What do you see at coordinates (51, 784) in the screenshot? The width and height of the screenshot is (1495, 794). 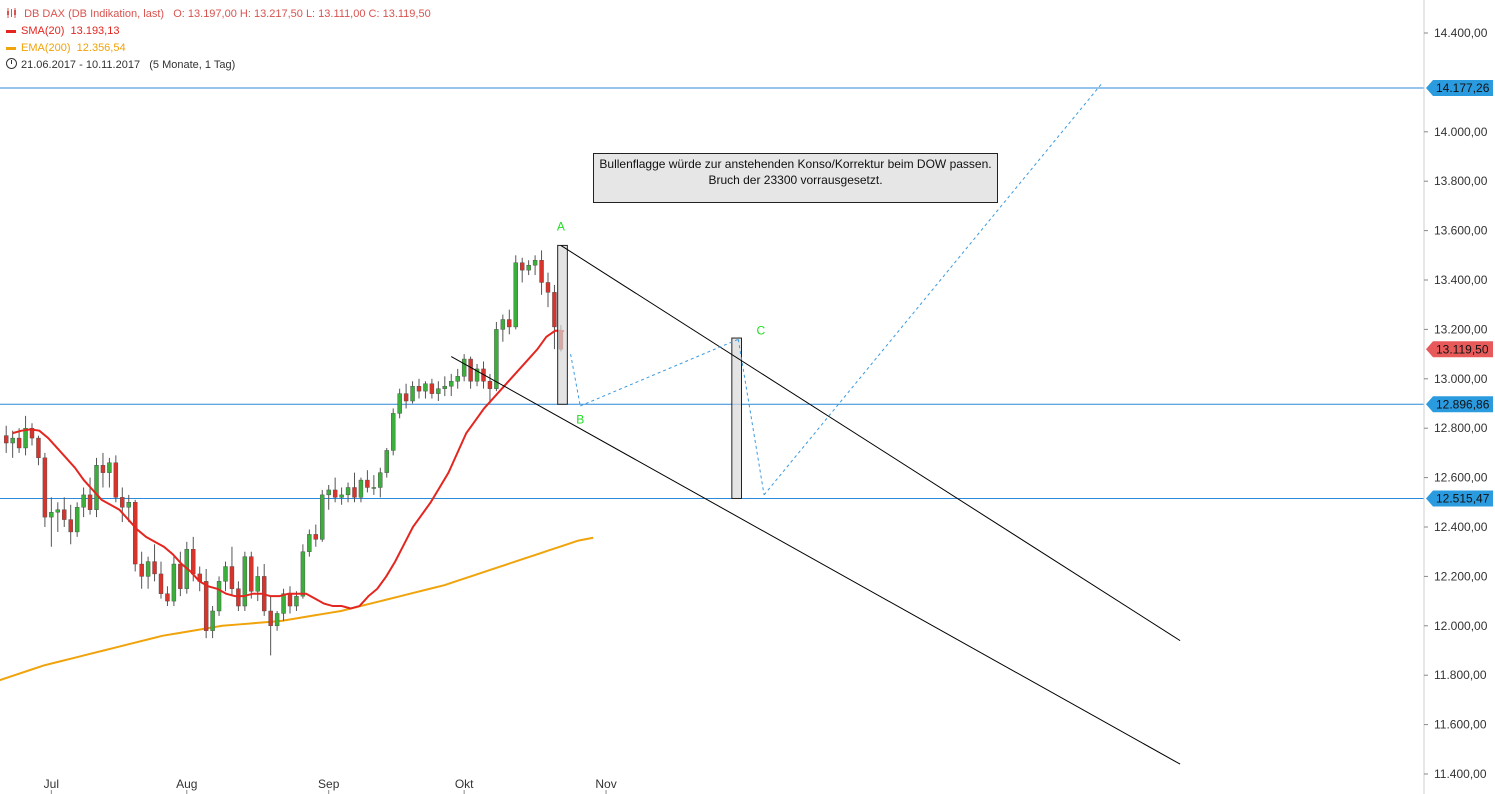 I see `x-tick-label: Jul` at bounding box center [51, 784].